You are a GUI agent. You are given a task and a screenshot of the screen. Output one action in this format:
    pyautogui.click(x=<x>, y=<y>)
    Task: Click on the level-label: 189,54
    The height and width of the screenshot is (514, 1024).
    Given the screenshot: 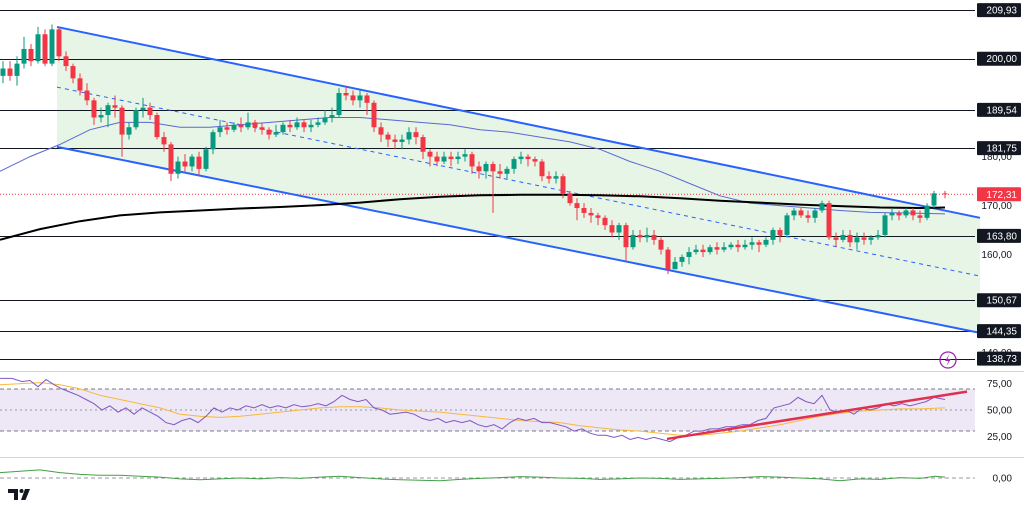 What is the action you would take?
    pyautogui.click(x=1001, y=110)
    